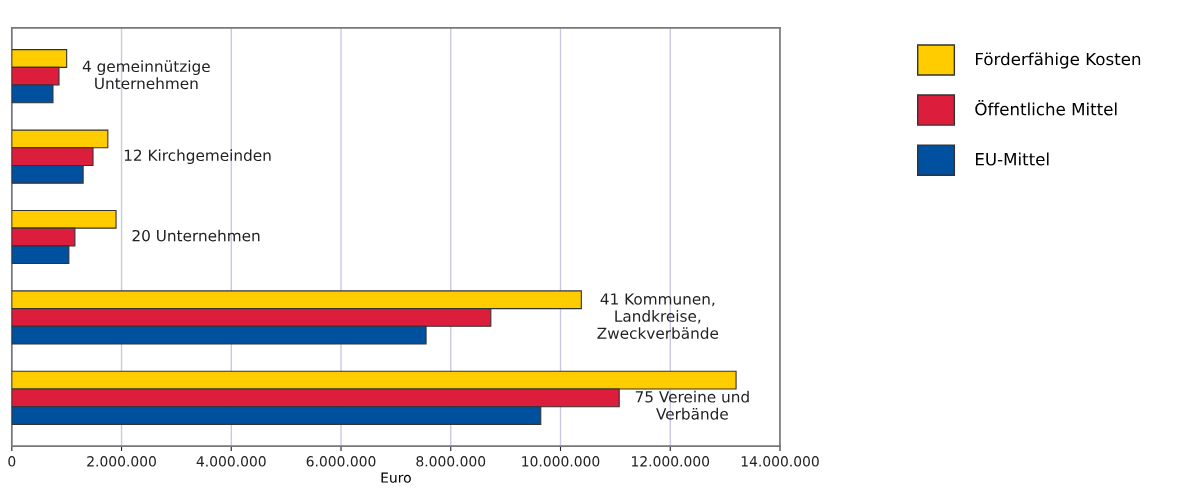  What do you see at coordinates (396, 477) in the screenshot?
I see `x-axis-title: Euro` at bounding box center [396, 477].